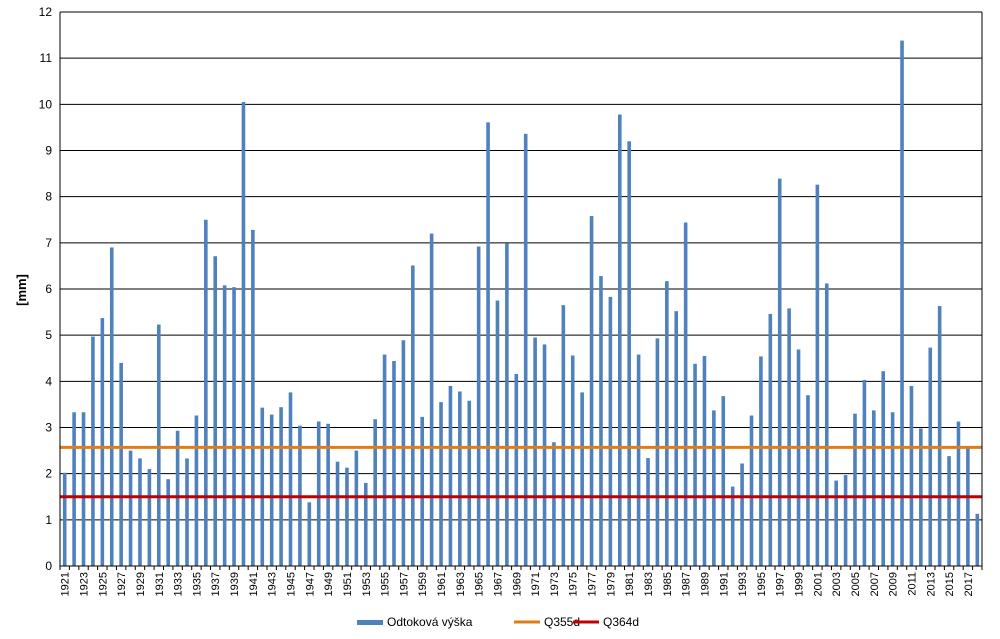 The image size is (1000, 639). I want to click on x-tick-label: 1935, so click(197, 584).